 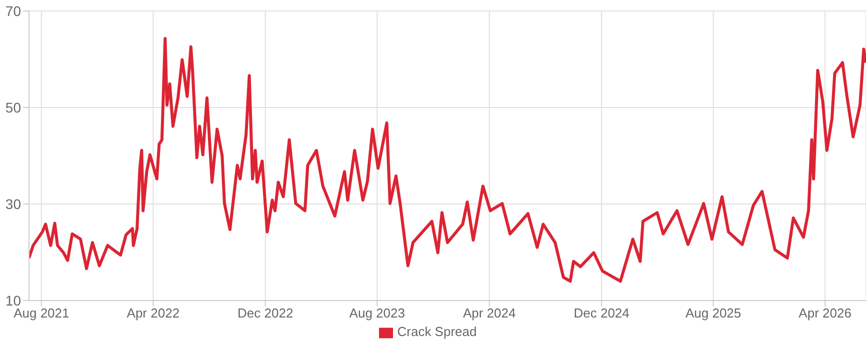 What do you see at coordinates (13, 107) in the screenshot?
I see `y-tick-label: 50` at bounding box center [13, 107].